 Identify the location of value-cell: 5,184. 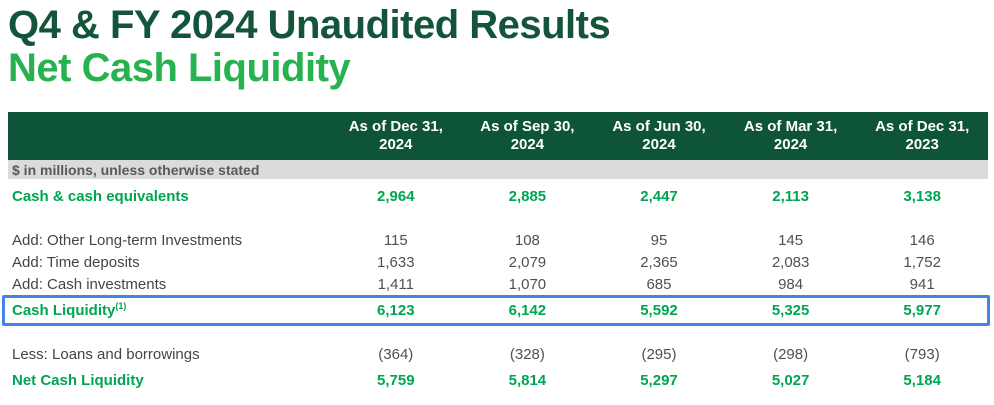
(922, 380).